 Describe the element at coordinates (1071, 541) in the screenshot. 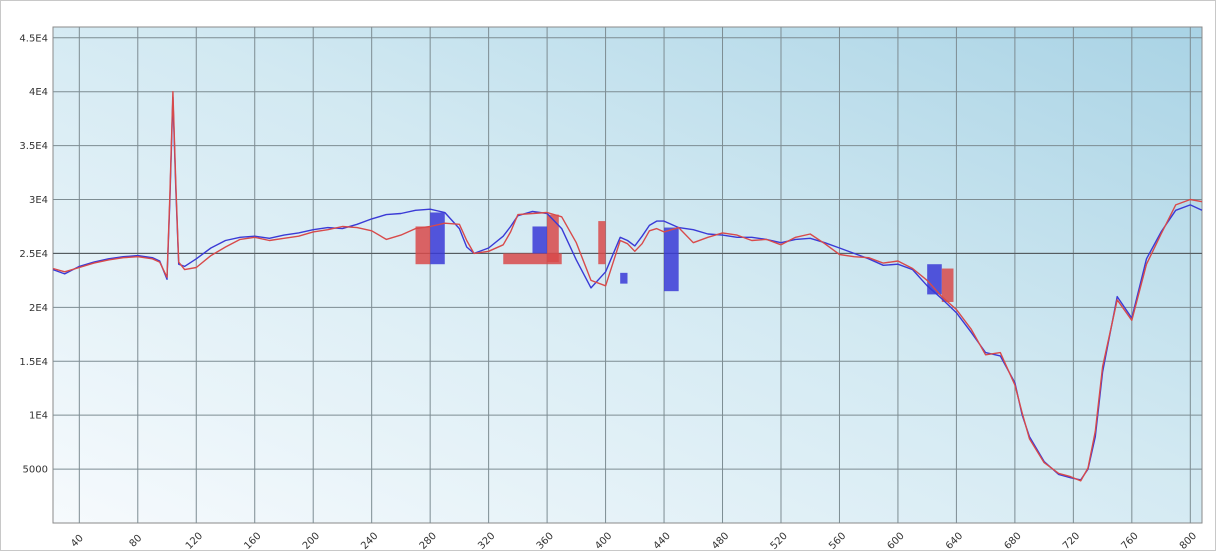

I see `x-tick-label: 720` at that location.